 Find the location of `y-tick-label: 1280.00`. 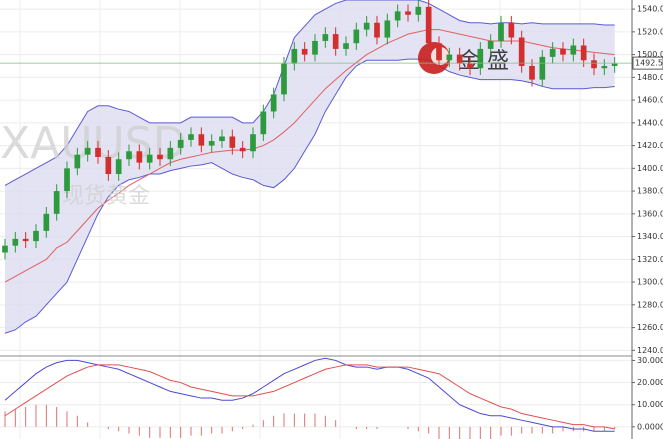

y-tick-label: 1280.00 is located at coordinates (650, 304).